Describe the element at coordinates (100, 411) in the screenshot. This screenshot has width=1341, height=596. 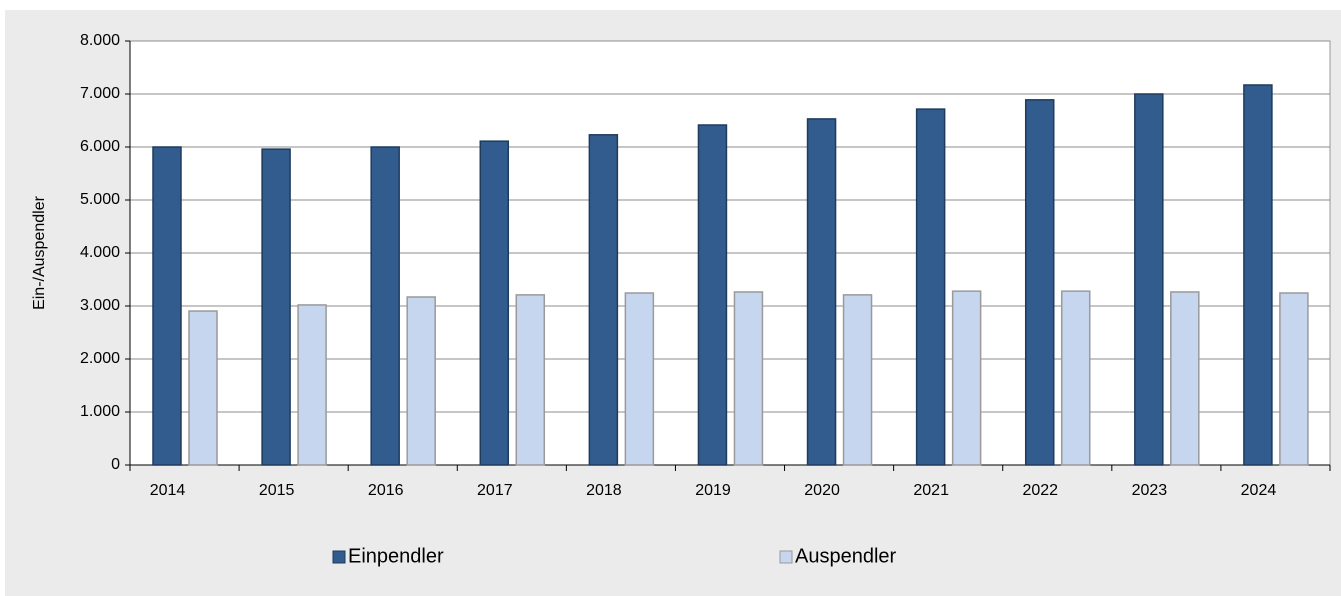
I see `y-tick-label: 1.000` at that location.